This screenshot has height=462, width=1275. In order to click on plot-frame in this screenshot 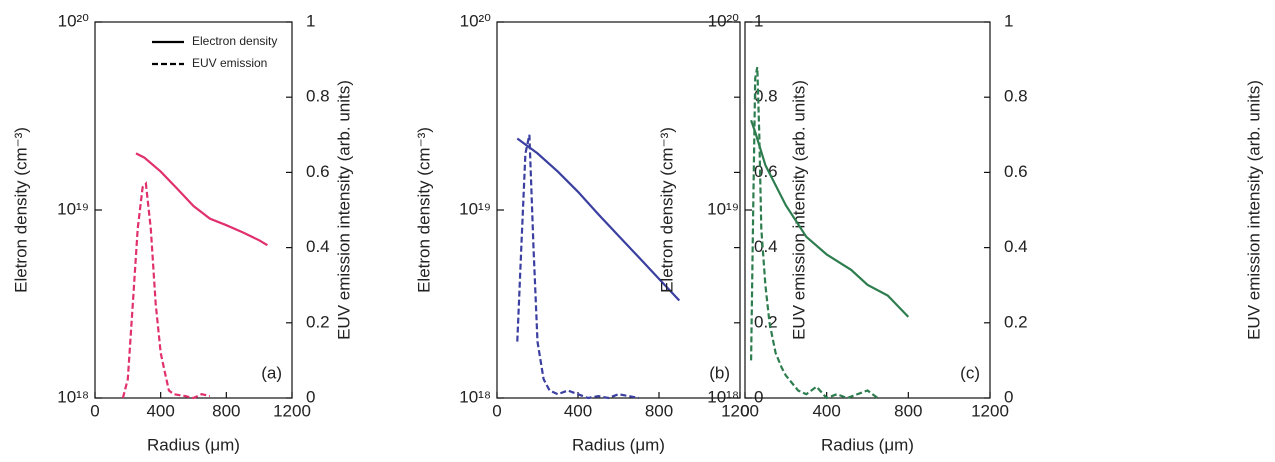, I will do `click(193, 210)`.